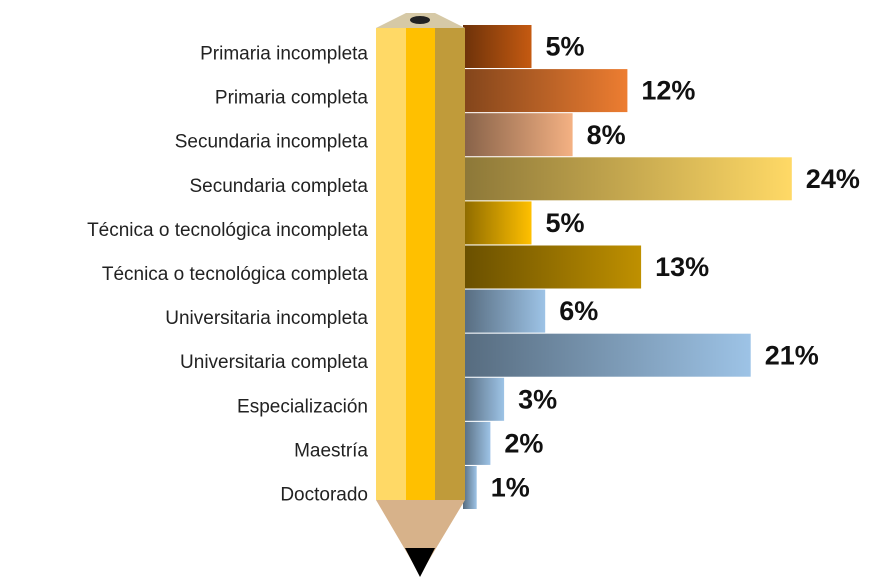  I want to click on value-label: 24%, so click(833, 179).